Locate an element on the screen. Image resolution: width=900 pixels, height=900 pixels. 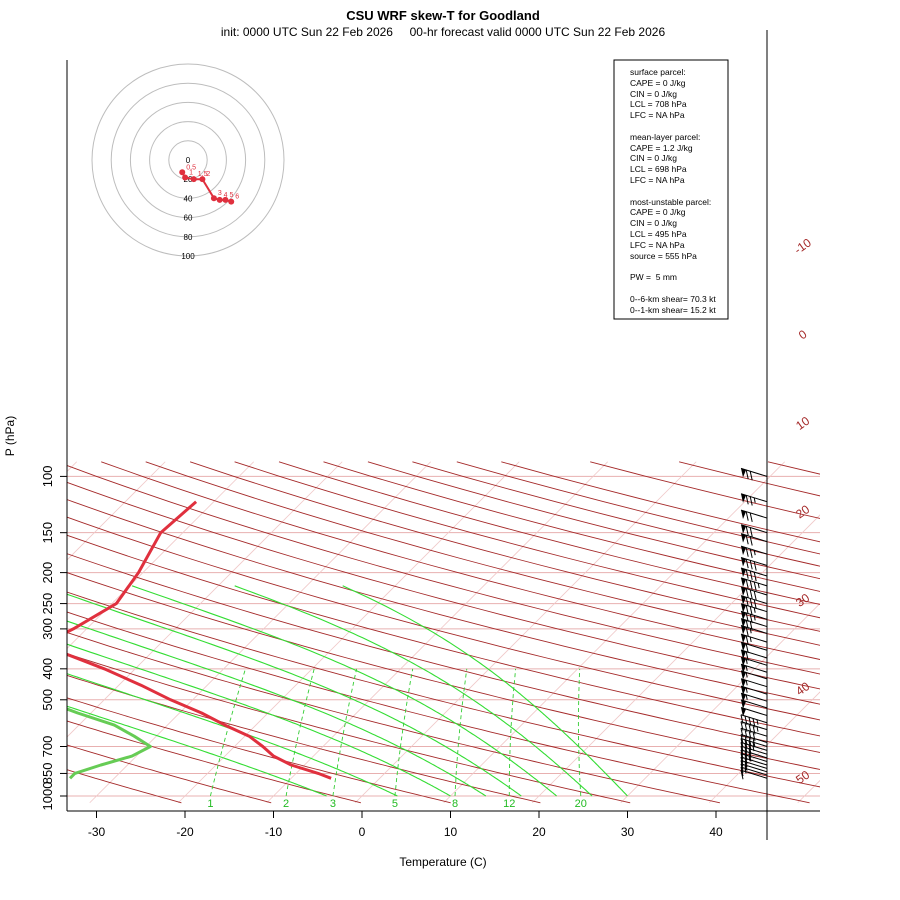
mean-layer-line: CAPE = 1.2 J/kg is located at coordinates (661, 148).